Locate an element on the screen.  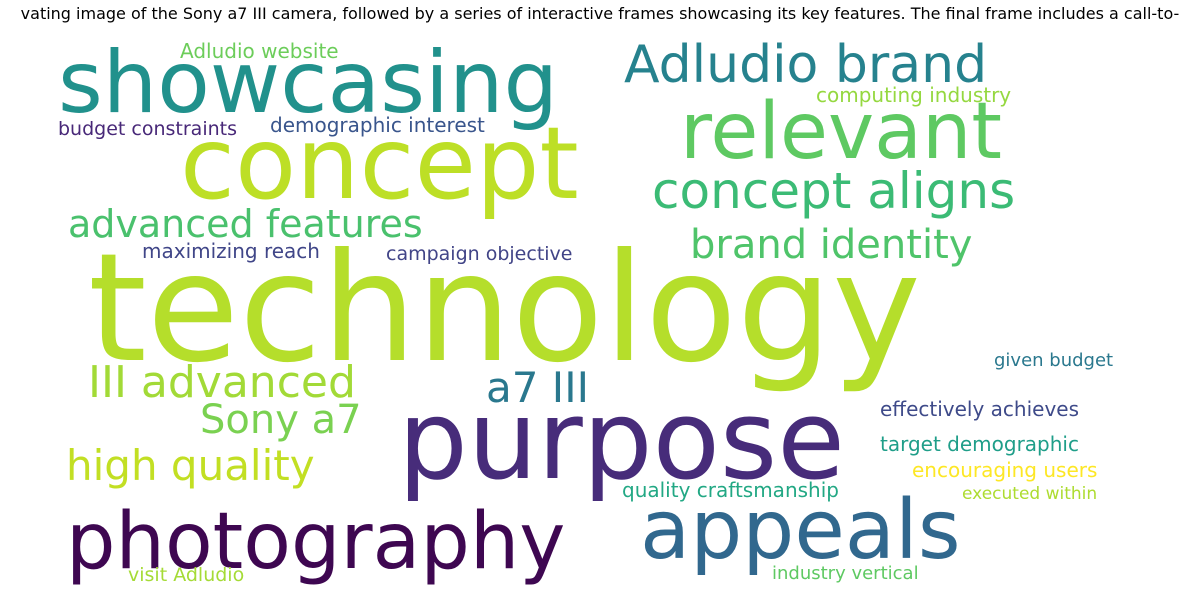
cloud-word: industry vertical is located at coordinates (845, 573).